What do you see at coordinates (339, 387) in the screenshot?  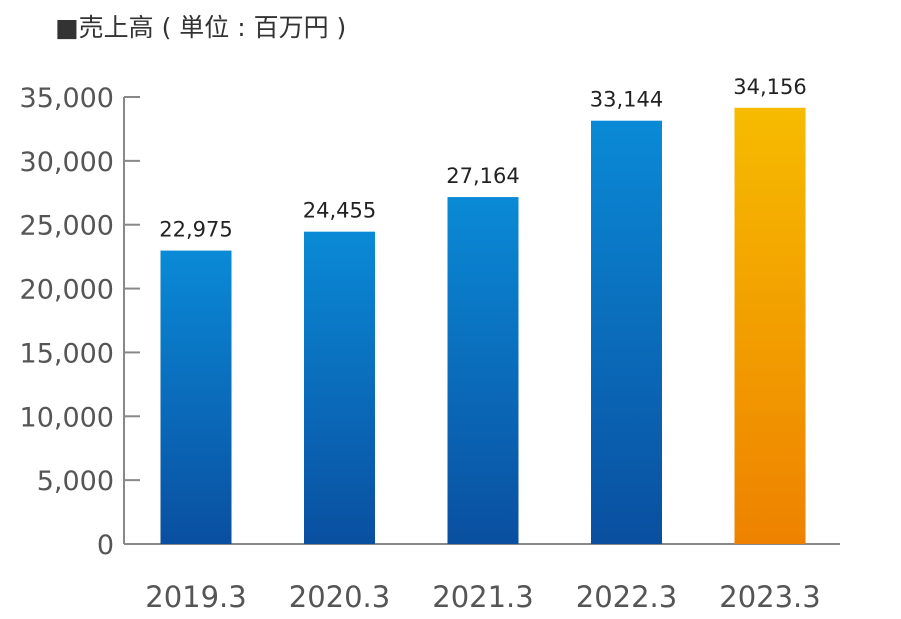 I see `bar-2020.3` at bounding box center [339, 387].